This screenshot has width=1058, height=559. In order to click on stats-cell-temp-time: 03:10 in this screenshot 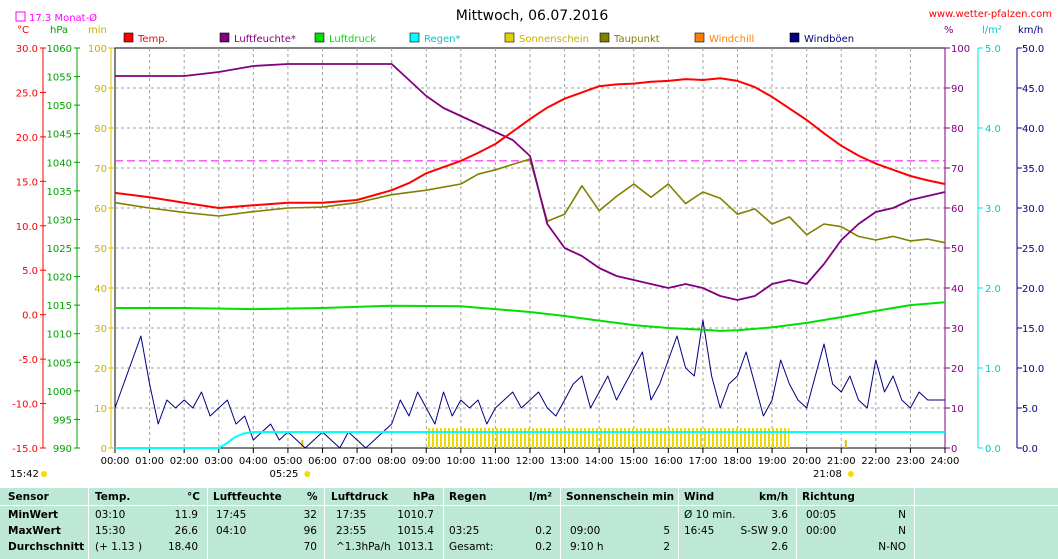, I will do `click(110, 515)`.